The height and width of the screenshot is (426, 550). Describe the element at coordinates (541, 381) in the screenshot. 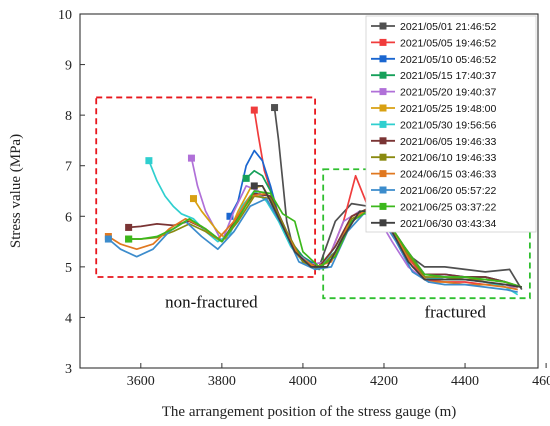

I see `x-tick-label: 4600` at that location.